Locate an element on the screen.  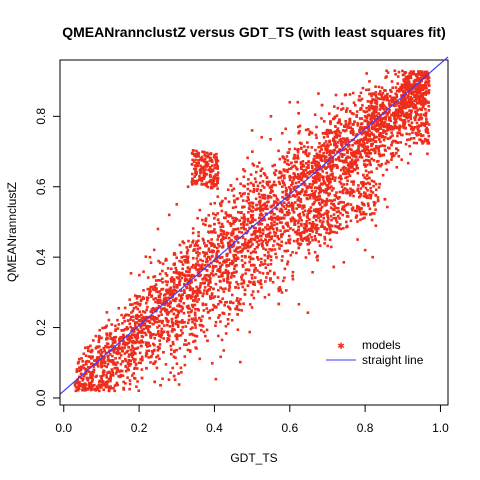
legend-models-marker: ✱ is located at coordinates (341, 347).